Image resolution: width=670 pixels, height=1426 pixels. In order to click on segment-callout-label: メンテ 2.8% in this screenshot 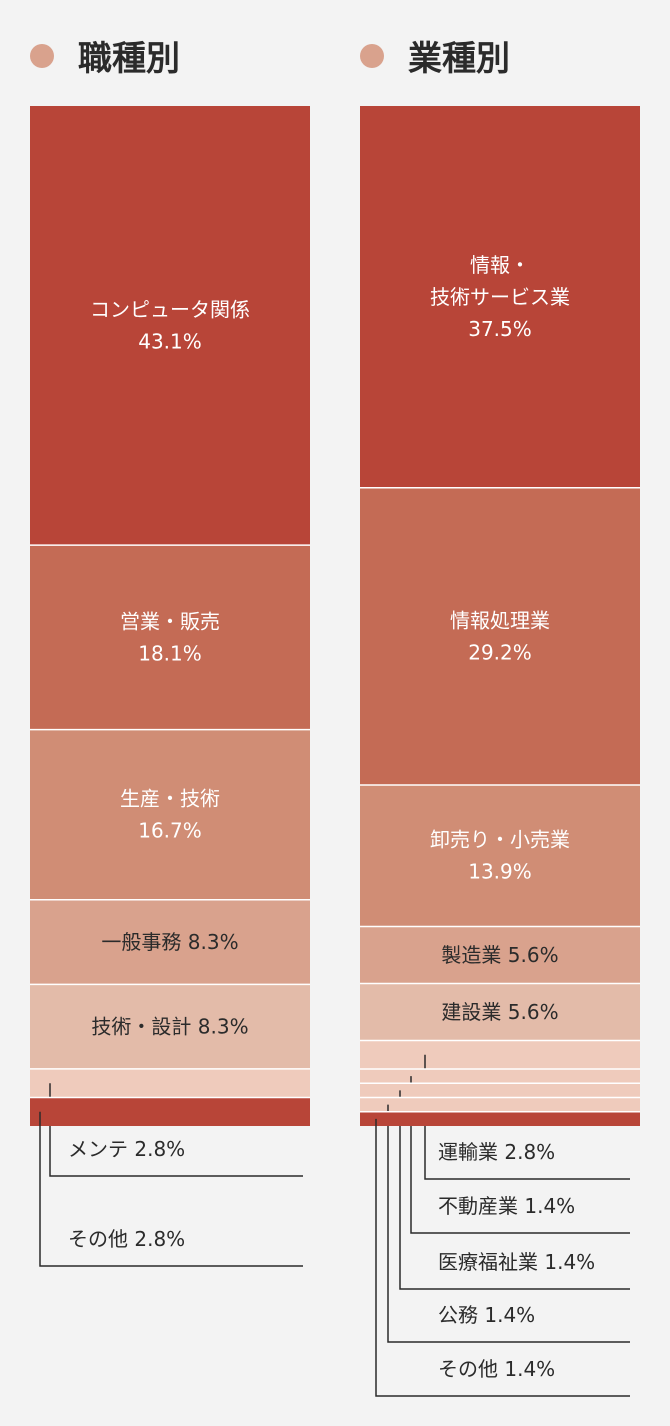, I will do `click(126, 1149)`.